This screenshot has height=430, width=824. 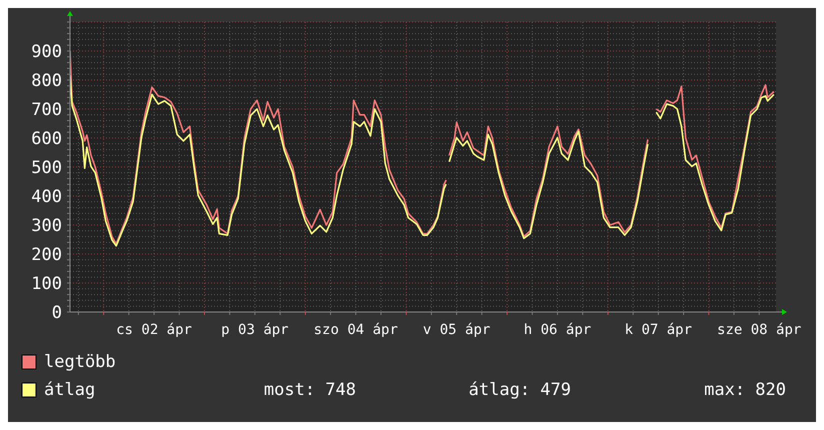 What do you see at coordinates (46, 284) in the screenshot?
I see `y-tick-label: 100` at bounding box center [46, 284].